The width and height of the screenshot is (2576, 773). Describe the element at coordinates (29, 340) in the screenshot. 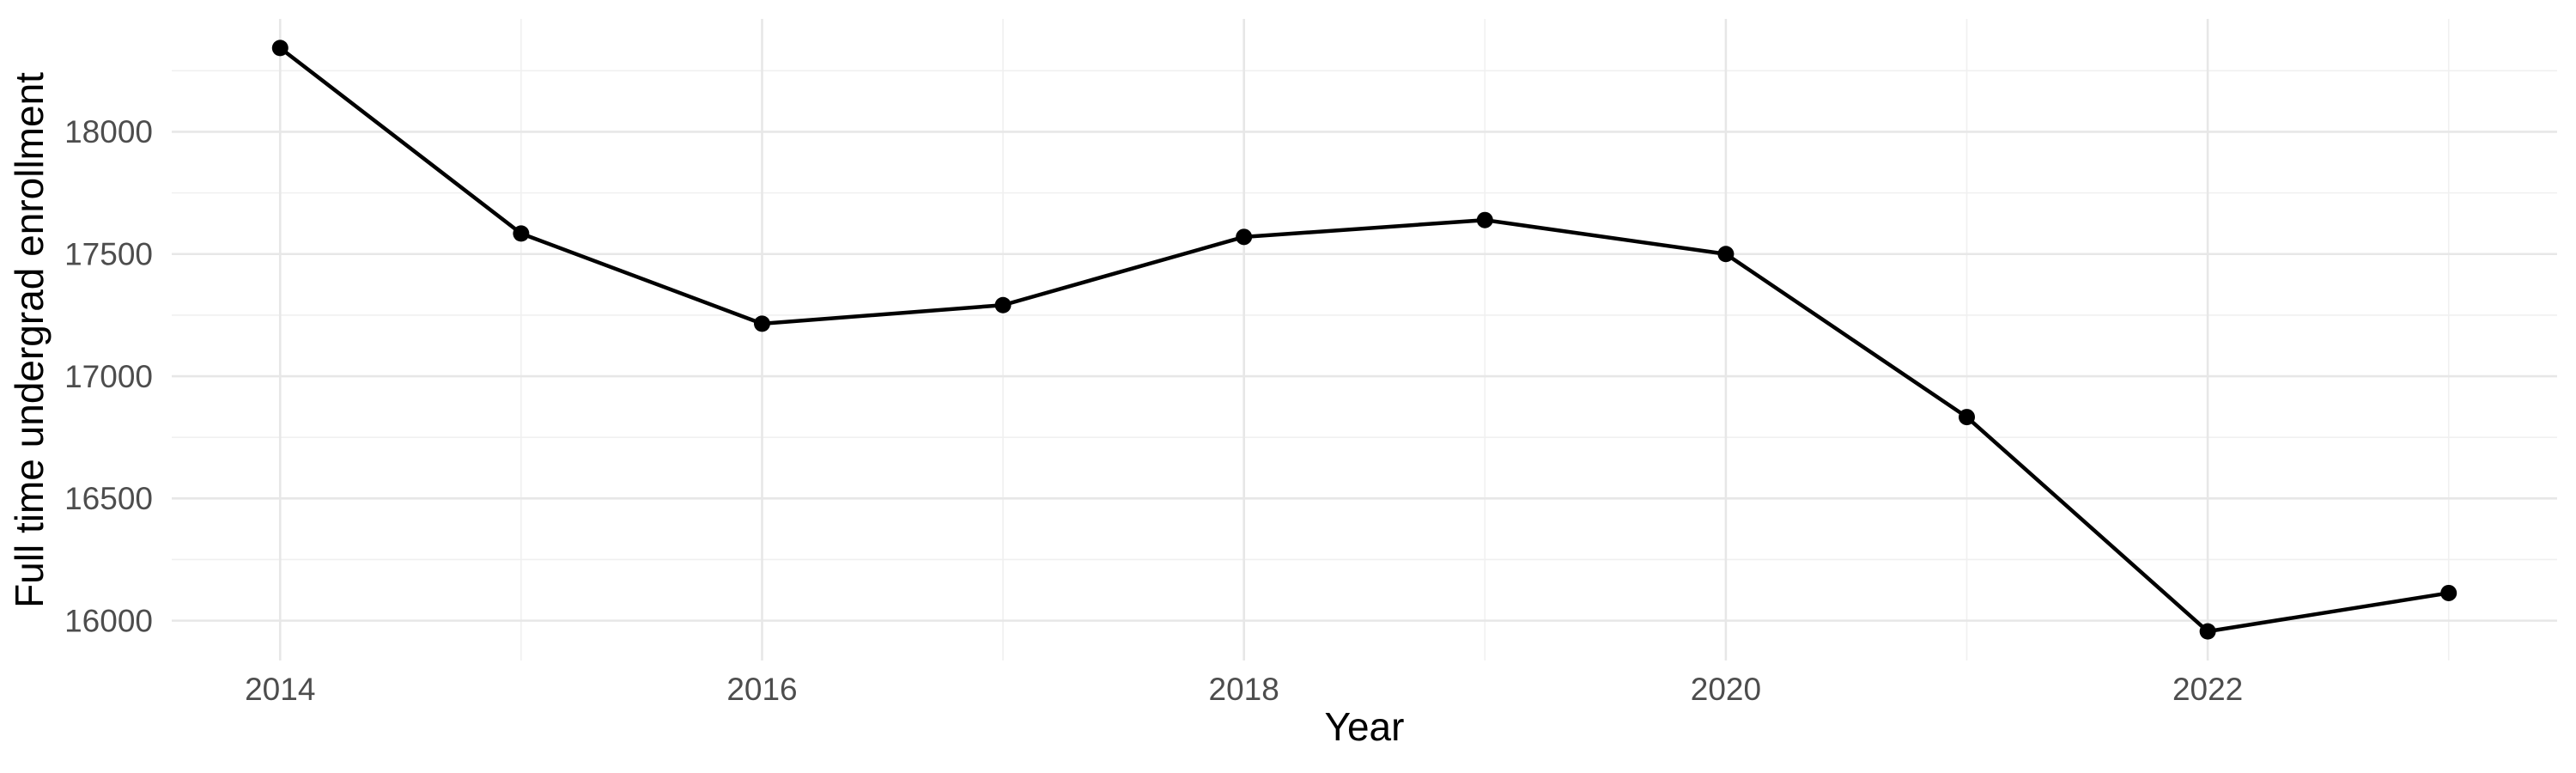

I see `y-axis-title: Full time undergrad enrollment` at that location.